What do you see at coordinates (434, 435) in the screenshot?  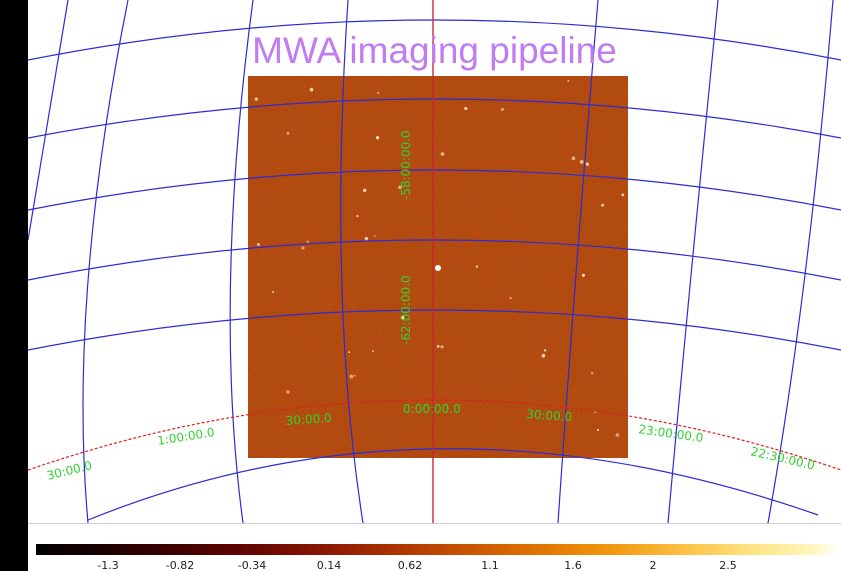 I see `horizon-line` at bounding box center [434, 435].